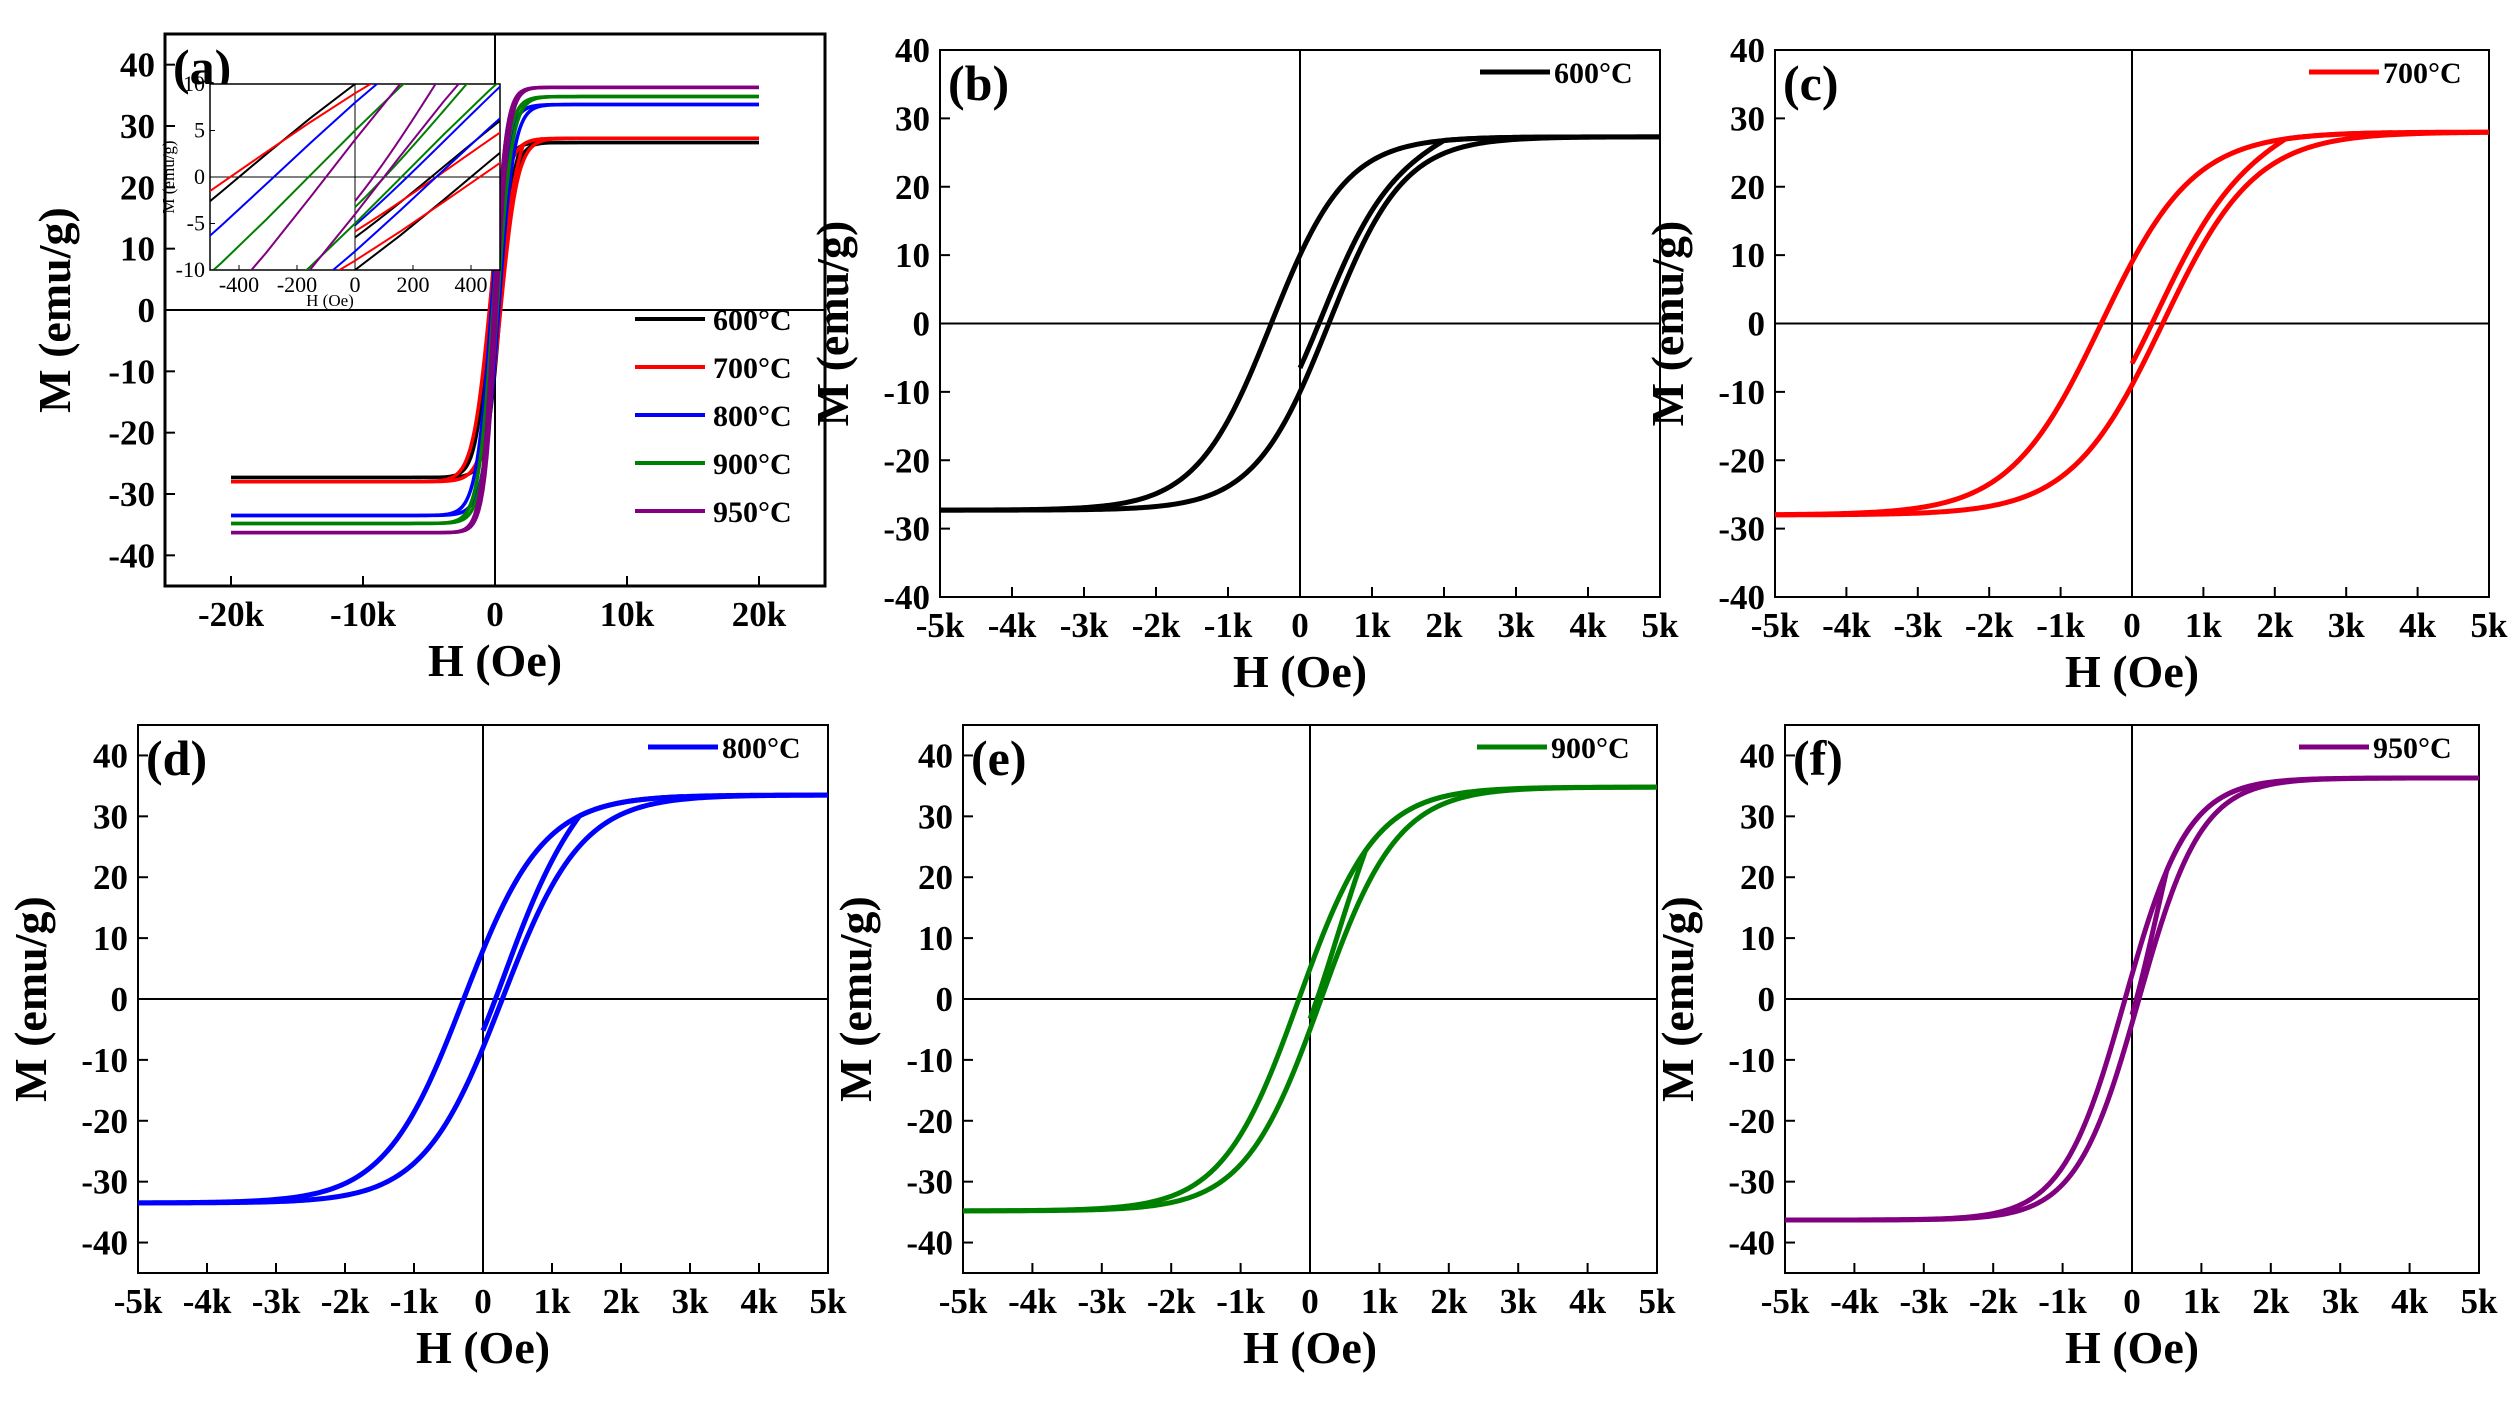 This screenshot has width=2519, height=1414. What do you see at coordinates (297, 284) in the screenshot?
I see `inset-x-tick-label: -200` at bounding box center [297, 284].